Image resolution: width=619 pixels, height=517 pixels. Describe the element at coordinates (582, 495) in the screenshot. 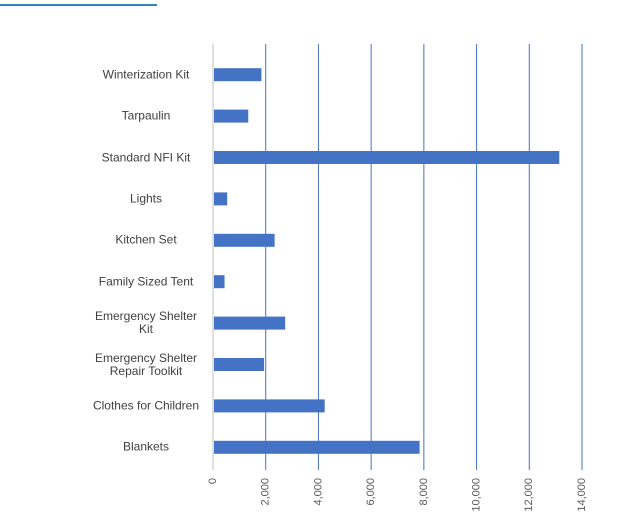

I see `x-tick-label: 14,000` at that location.